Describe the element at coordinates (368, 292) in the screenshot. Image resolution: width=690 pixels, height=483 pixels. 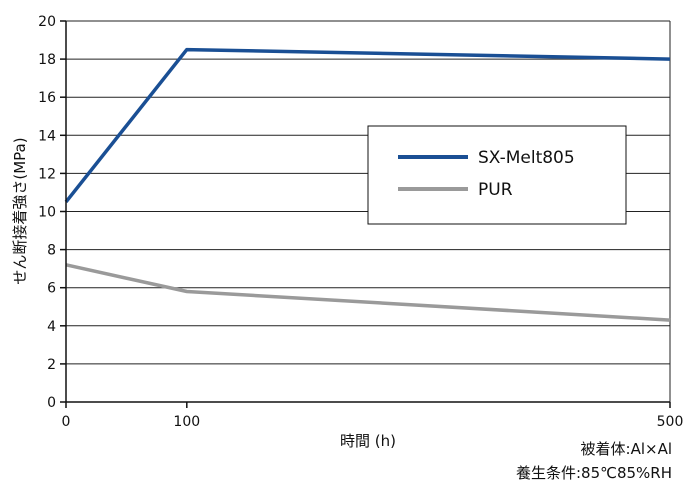
I see `series-line-pur` at that location.